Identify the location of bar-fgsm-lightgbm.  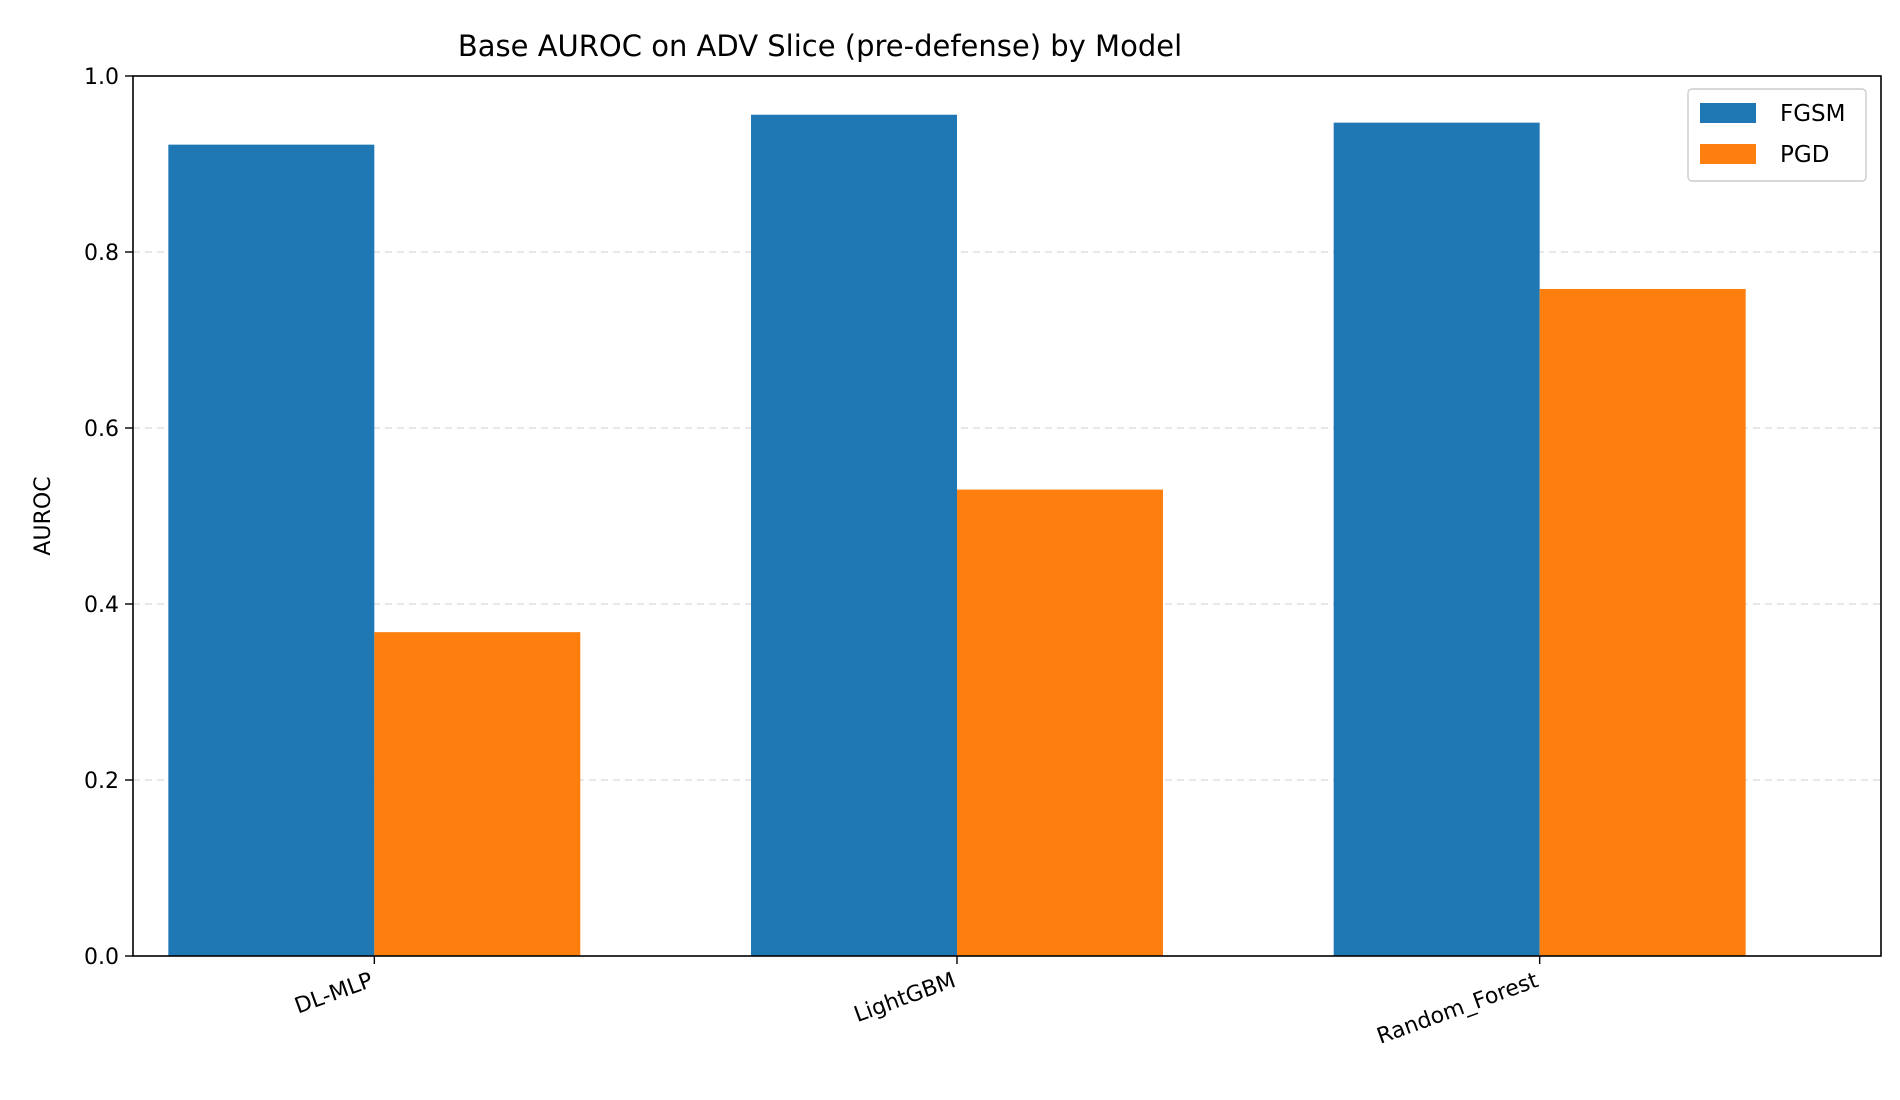
(854, 535).